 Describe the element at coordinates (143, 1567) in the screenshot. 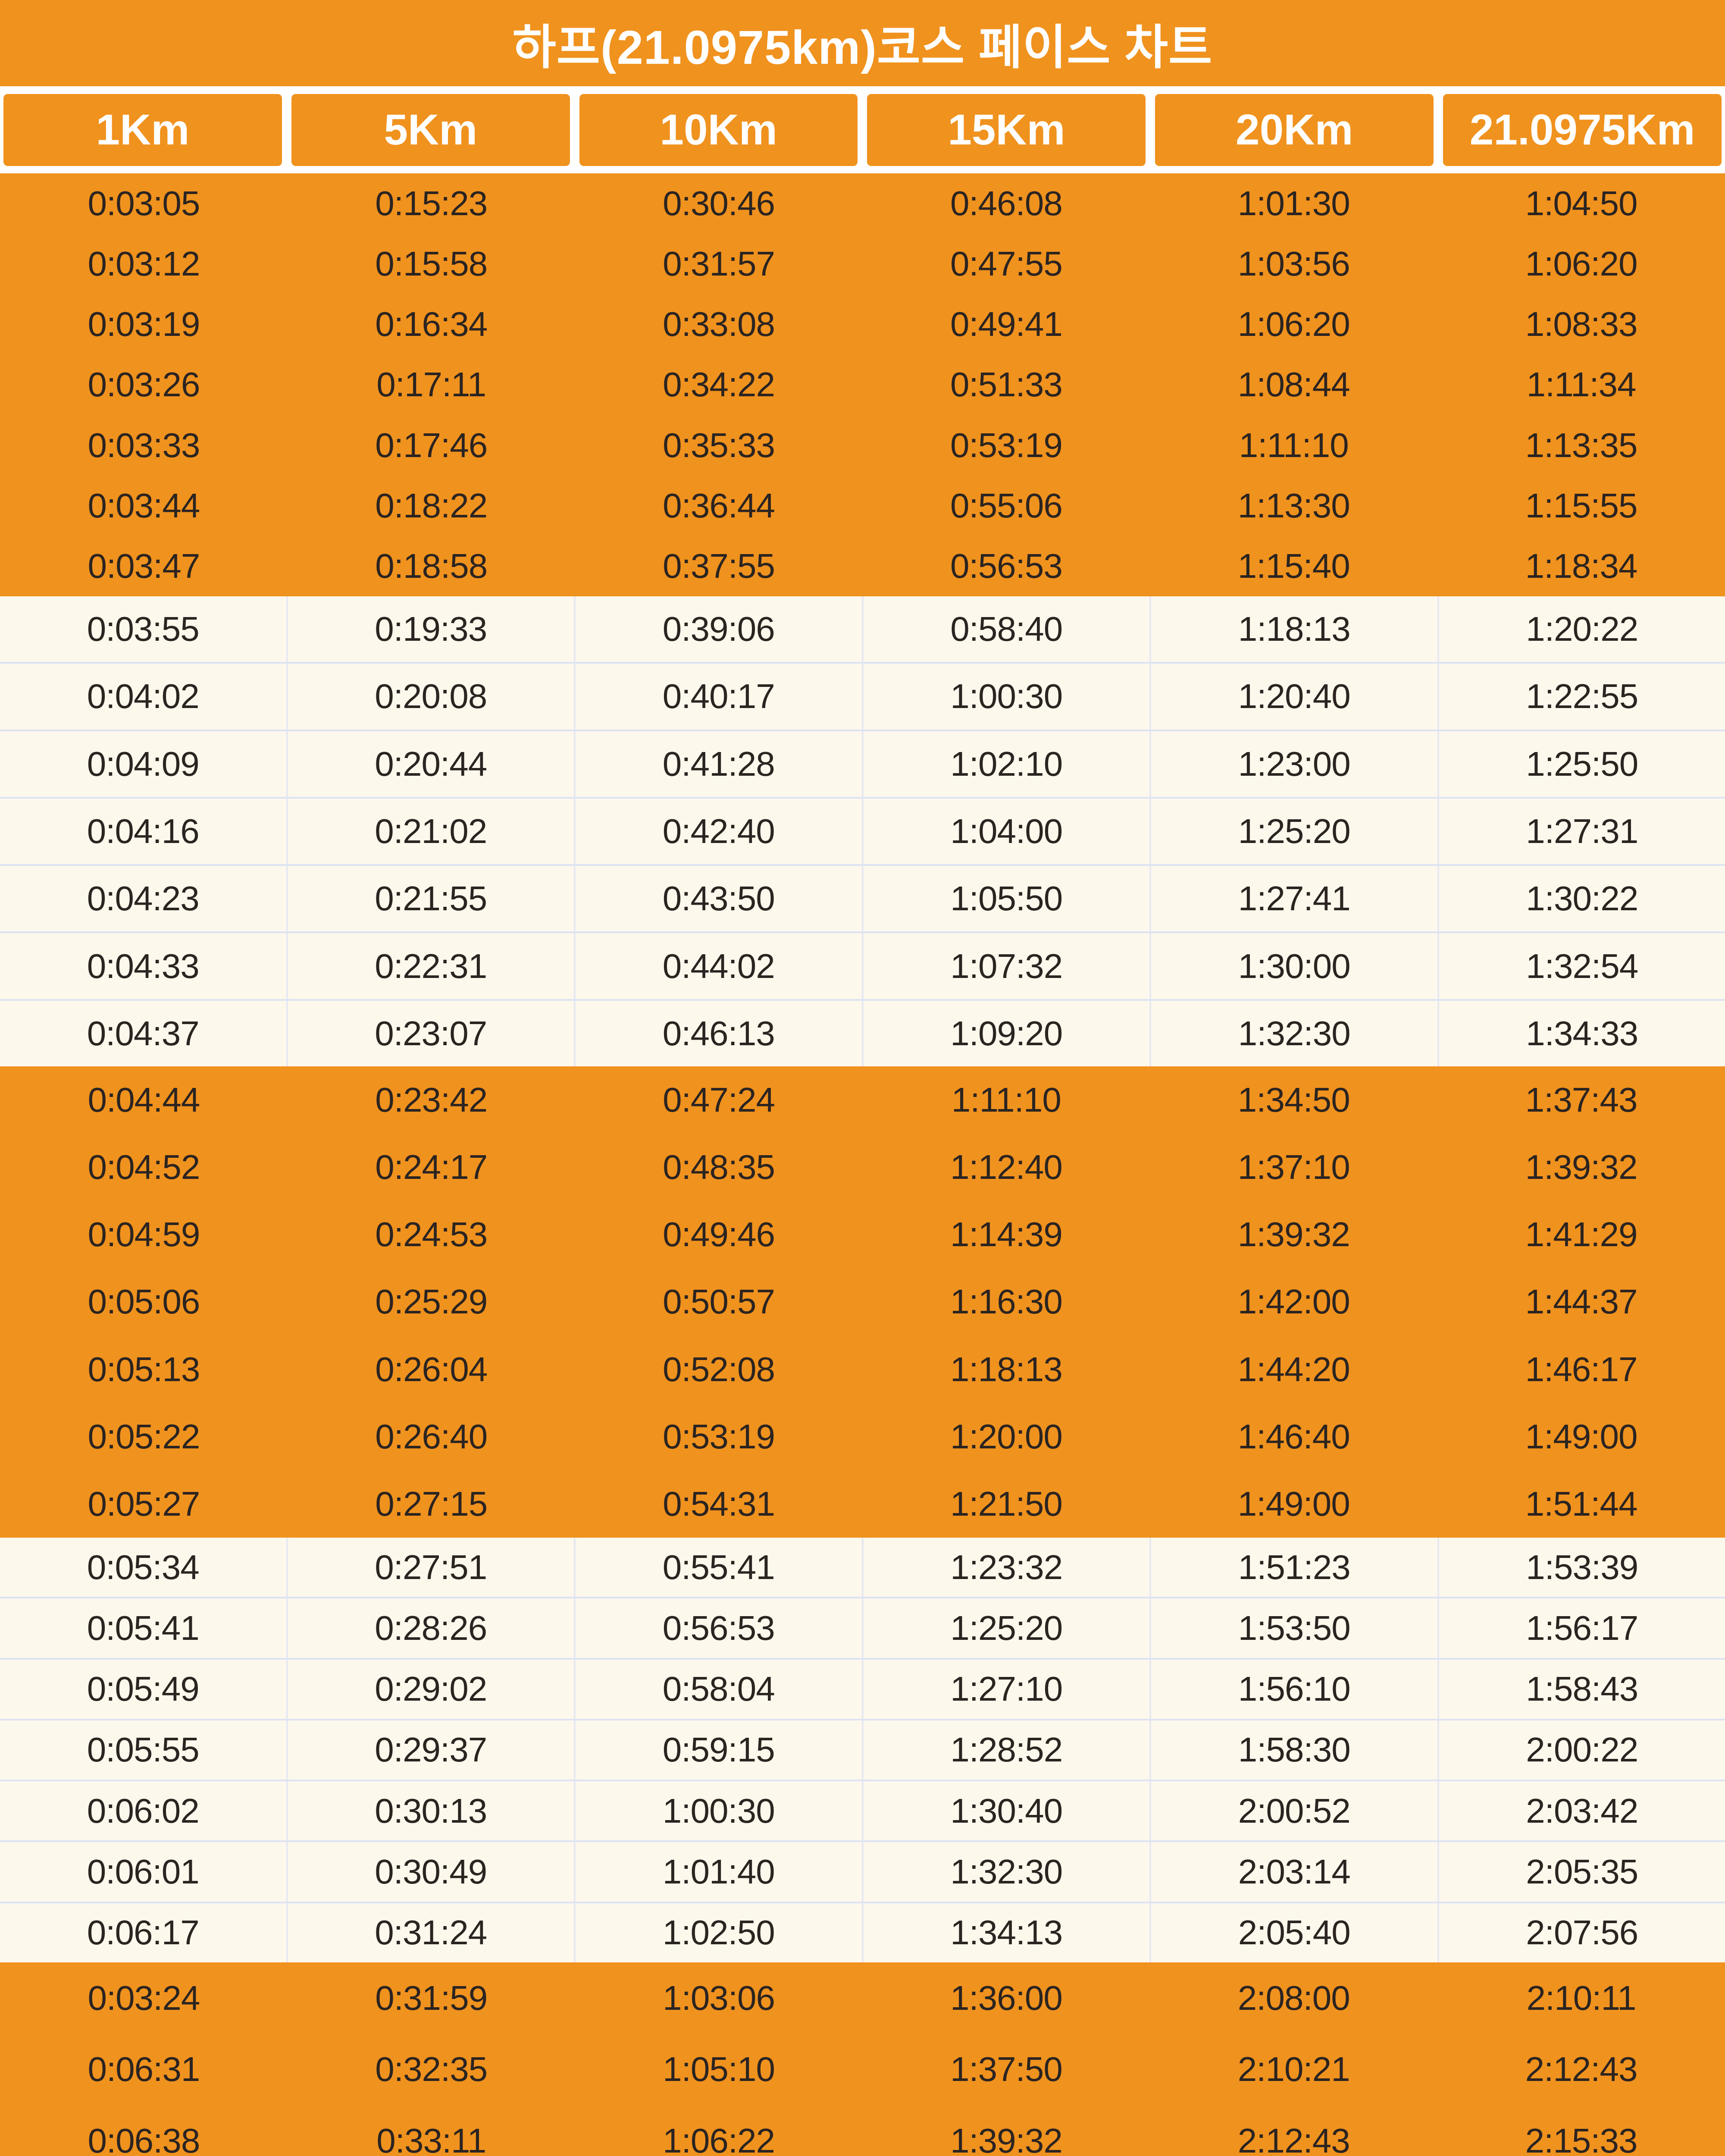

I see `table-cell: 0:05:34` at that location.